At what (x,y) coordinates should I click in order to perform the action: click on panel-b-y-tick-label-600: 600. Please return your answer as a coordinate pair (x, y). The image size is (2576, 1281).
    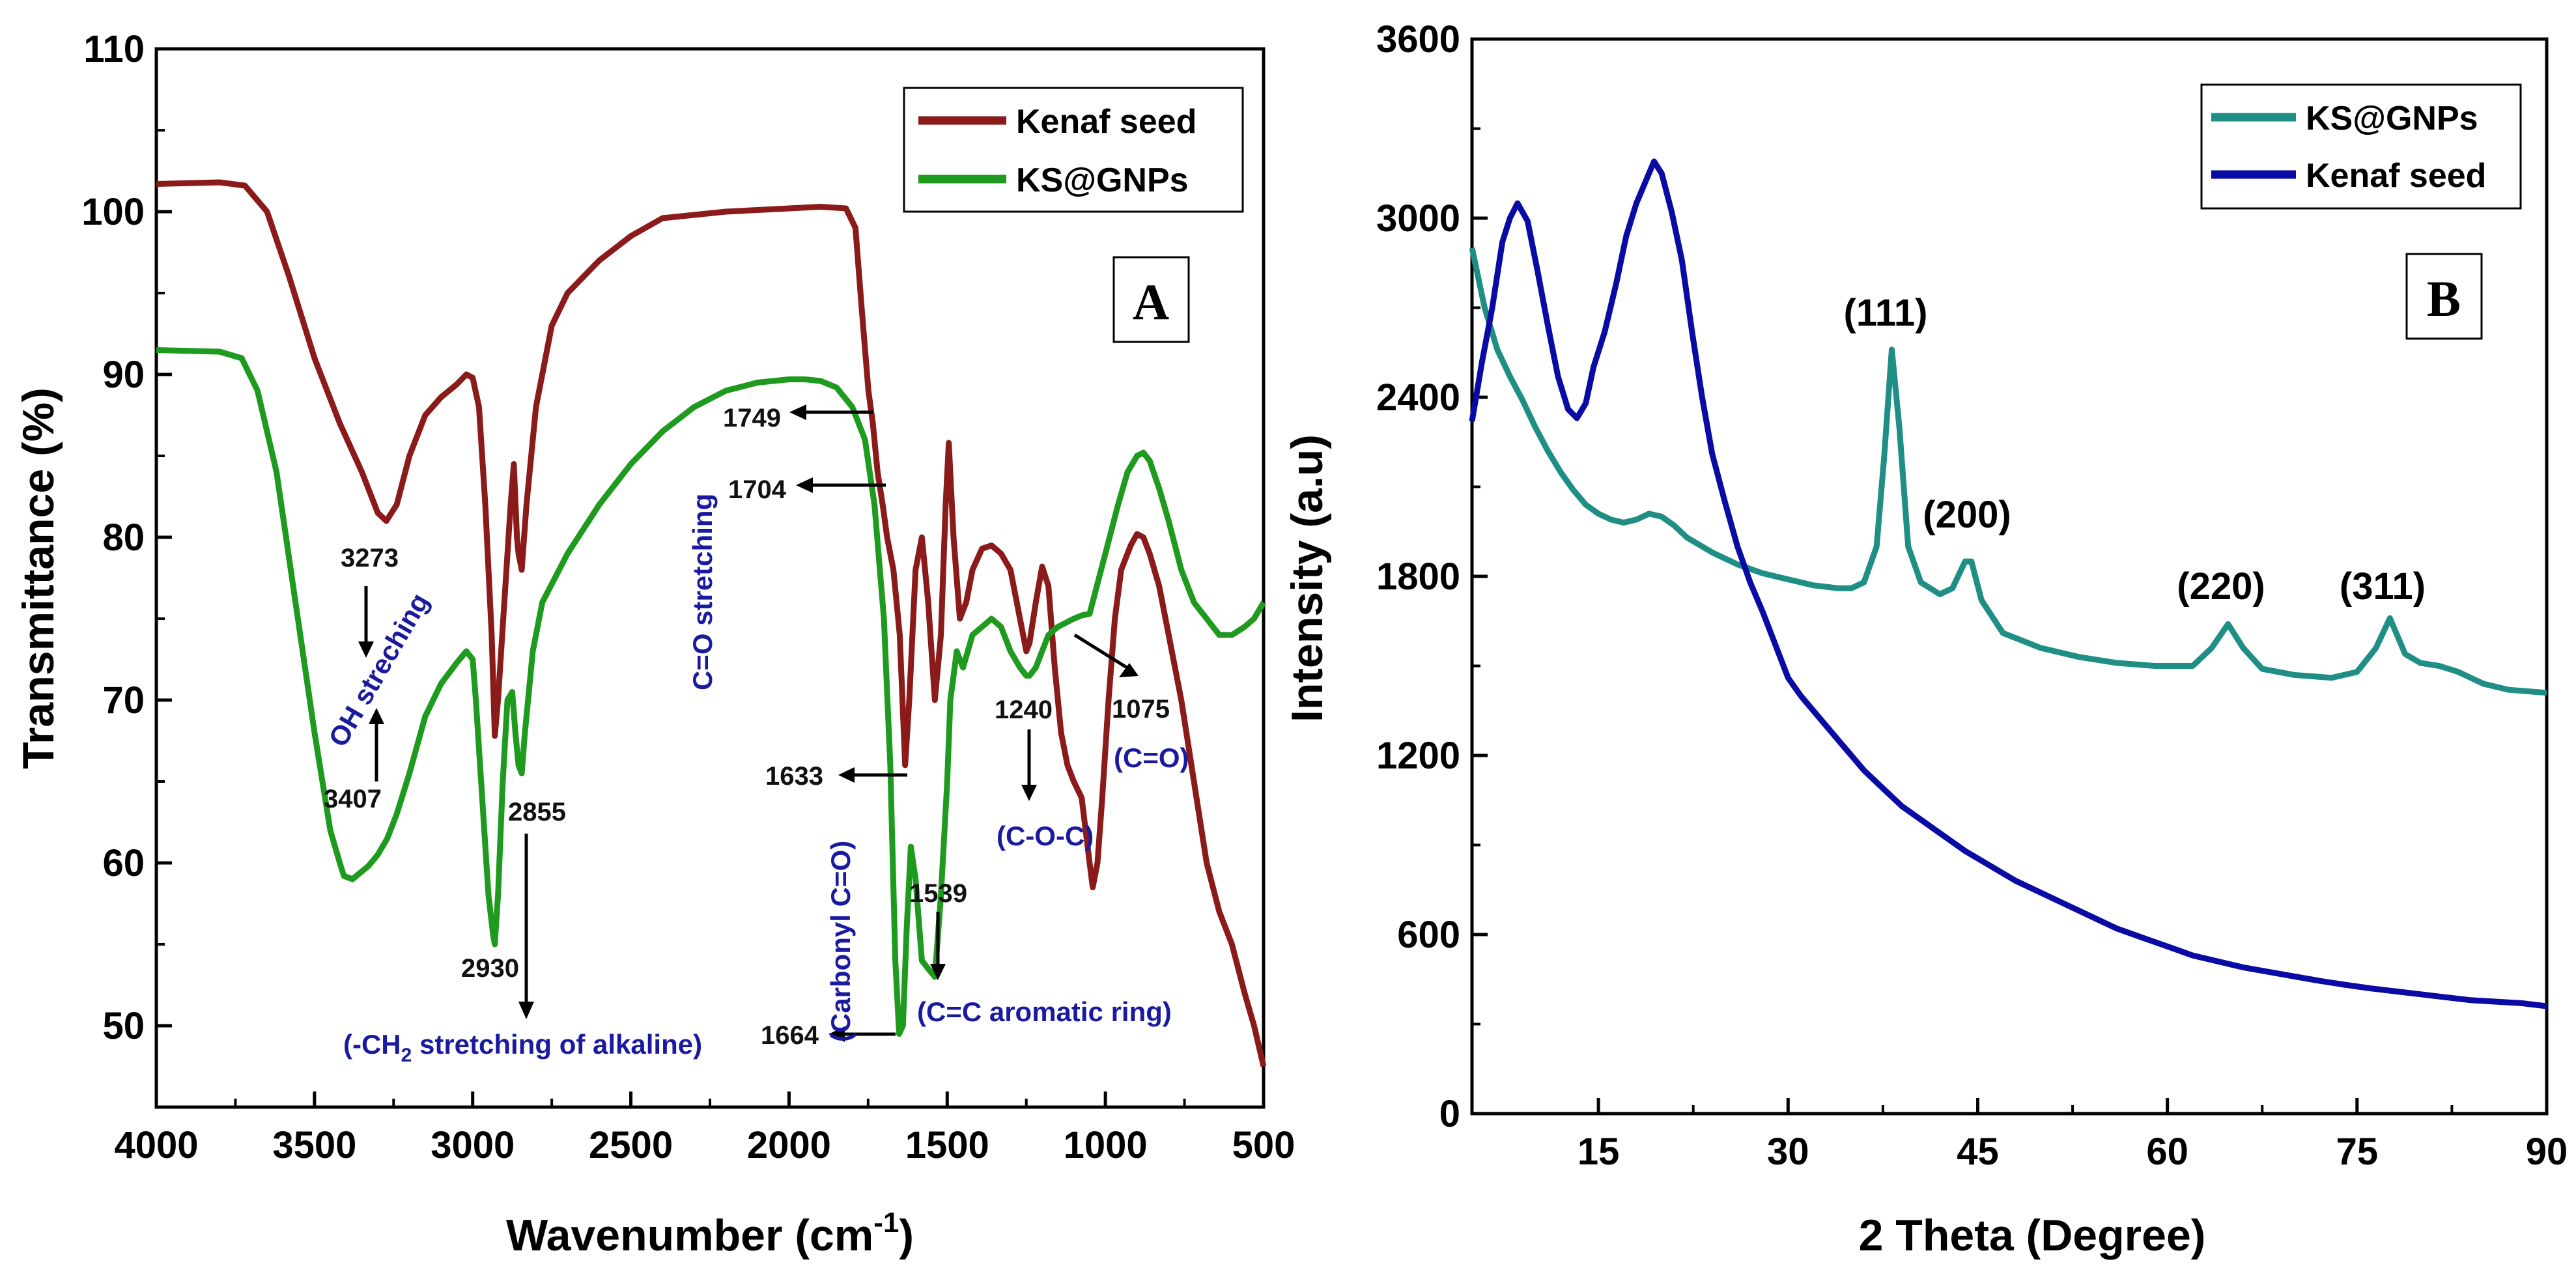
    Looking at the image, I should click on (1428, 935).